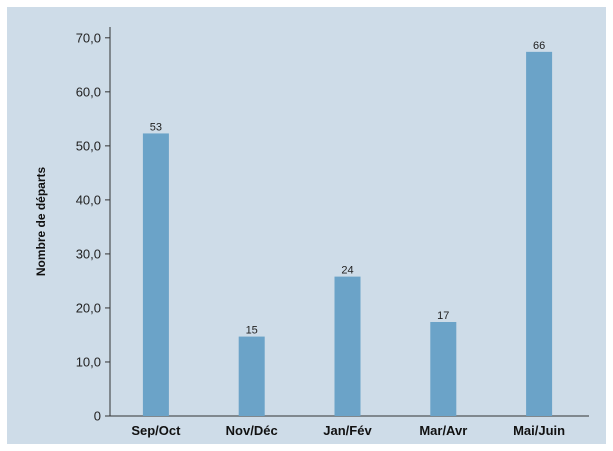  Describe the element at coordinates (252, 331) in the screenshot. I see `data-label-1: 15` at that location.